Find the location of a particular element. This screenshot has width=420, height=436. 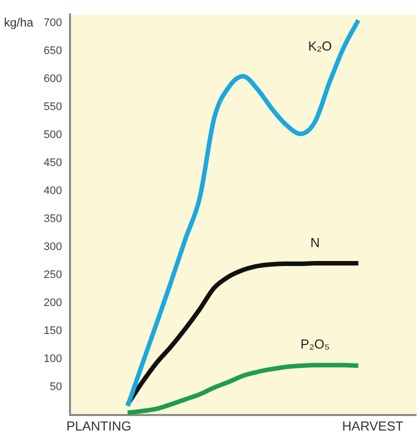

y-tick-label: 450 is located at coordinates (53, 163).